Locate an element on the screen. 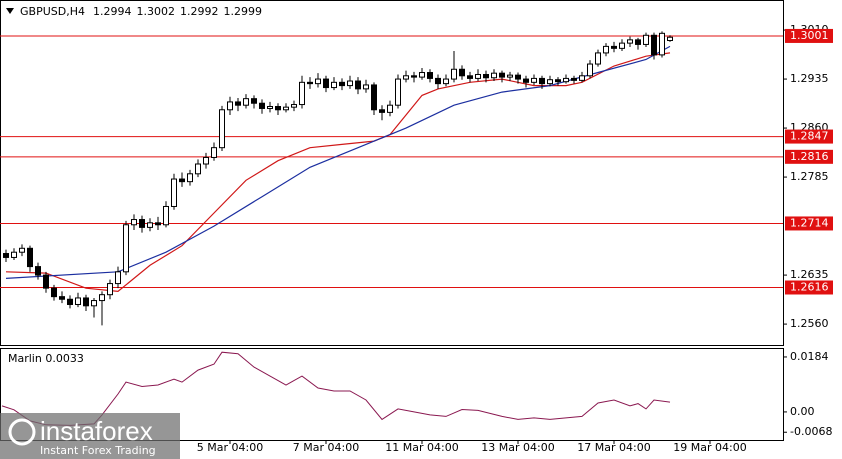 The width and height of the screenshot is (842, 459). level-label: 1.2847 is located at coordinates (809, 136).